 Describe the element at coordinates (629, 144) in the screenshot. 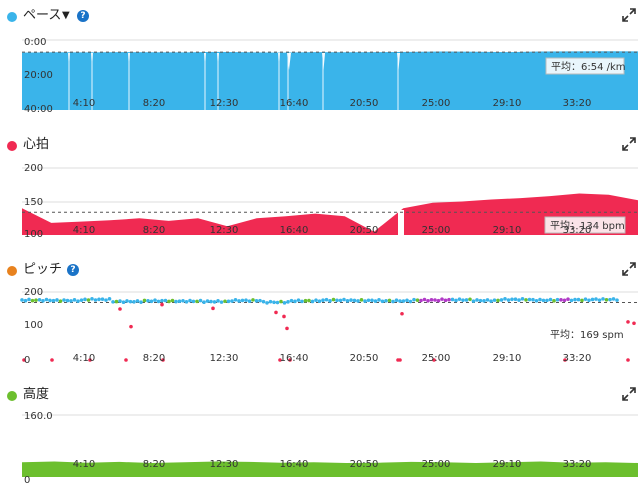

I see `heart-rate-expand-icon` at that location.